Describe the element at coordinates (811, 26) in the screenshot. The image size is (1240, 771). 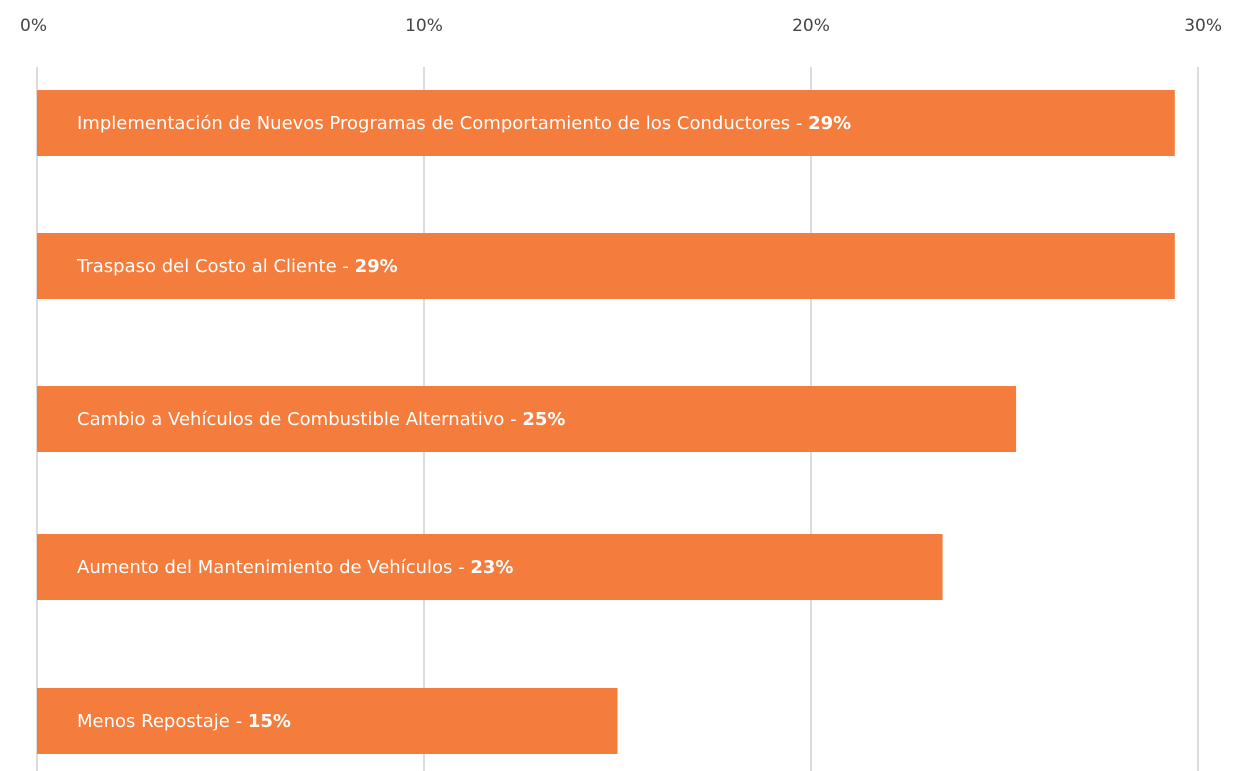
I see `x-tick-label: 20%` at that location.